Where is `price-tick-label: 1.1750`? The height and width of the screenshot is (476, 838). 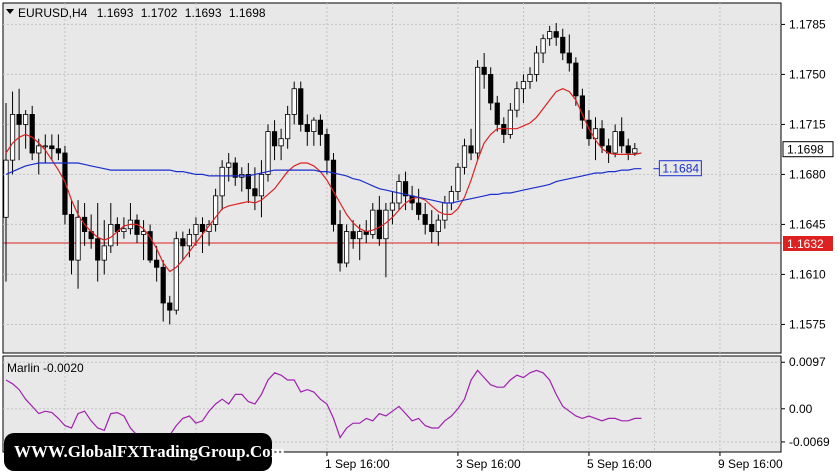 price-tick-label: 1.1750 is located at coordinates (807, 74).